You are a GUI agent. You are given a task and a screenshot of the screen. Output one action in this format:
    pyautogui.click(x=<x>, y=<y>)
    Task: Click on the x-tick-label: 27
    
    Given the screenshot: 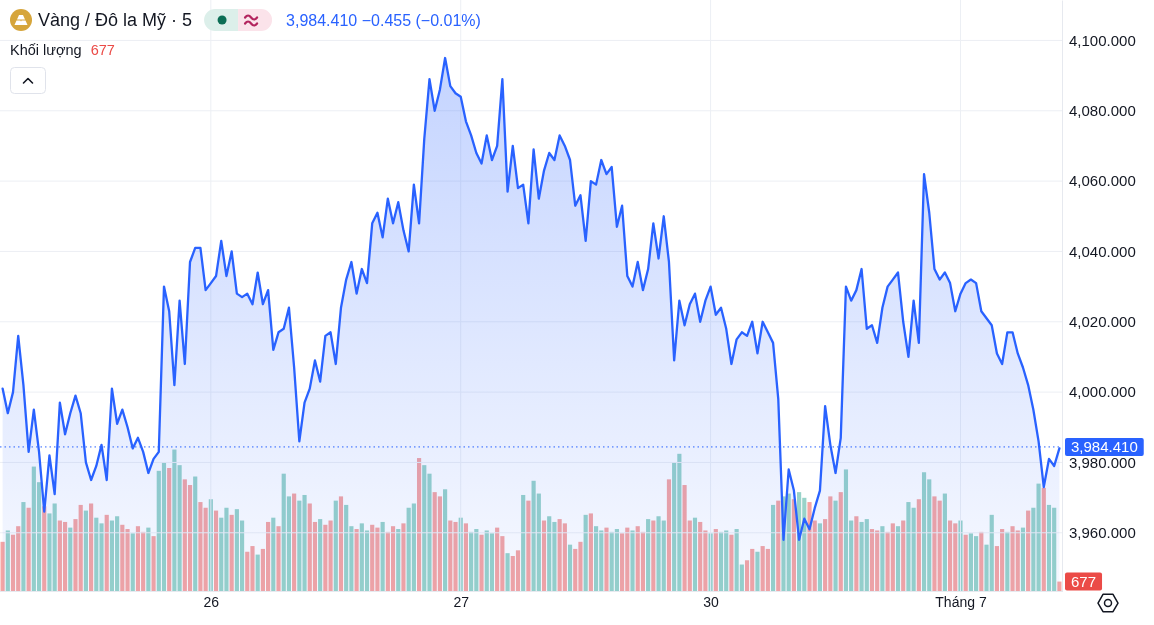 What is the action you would take?
    pyautogui.click(x=461, y=602)
    